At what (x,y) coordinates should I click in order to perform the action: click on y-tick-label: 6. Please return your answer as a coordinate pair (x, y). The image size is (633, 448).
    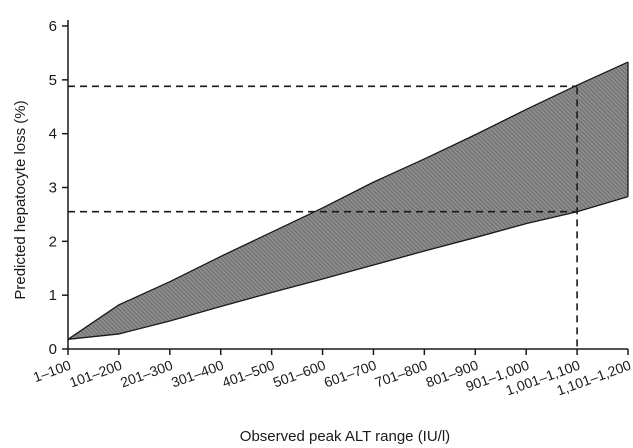
    Looking at the image, I should click on (53, 26).